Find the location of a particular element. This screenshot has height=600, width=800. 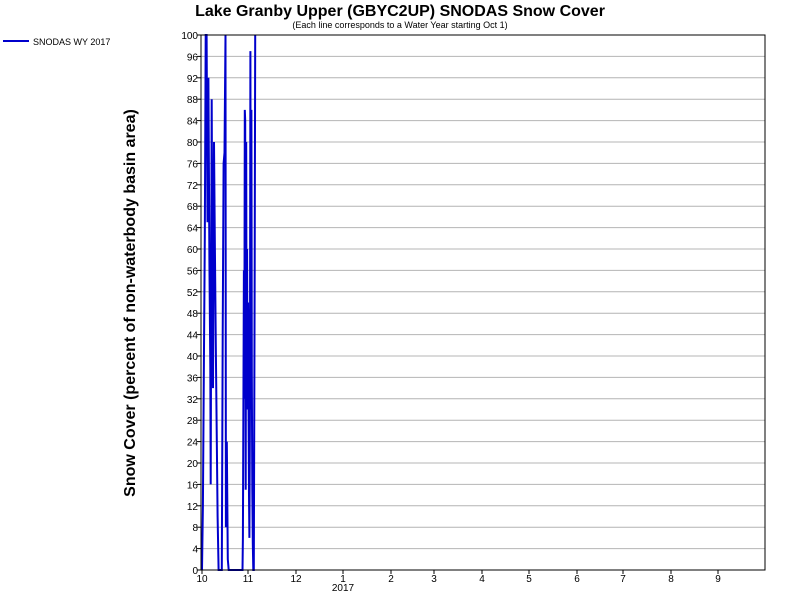

x-tick-label: 4 is located at coordinates (482, 579).